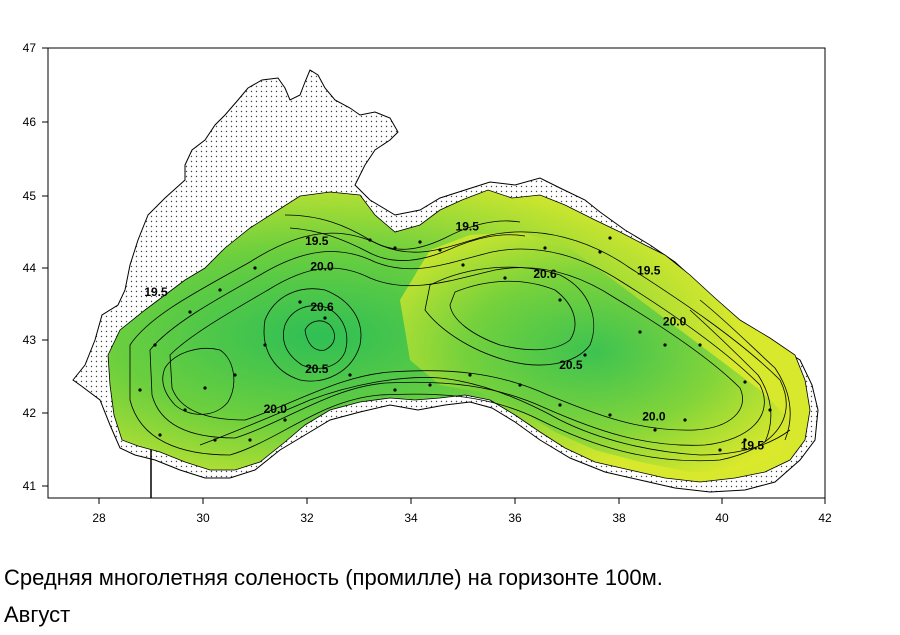  What do you see at coordinates (462, 501) in the screenshot?
I see `x-axis` at bounding box center [462, 501].